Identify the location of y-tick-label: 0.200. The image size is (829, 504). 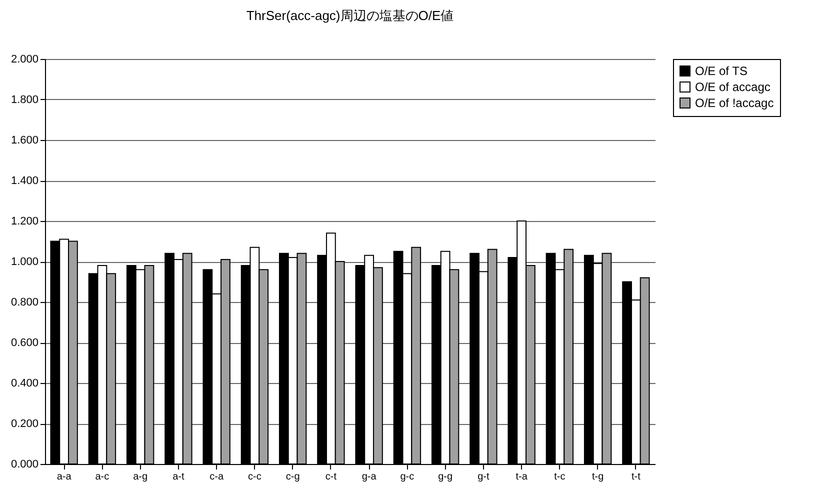
(24, 424).